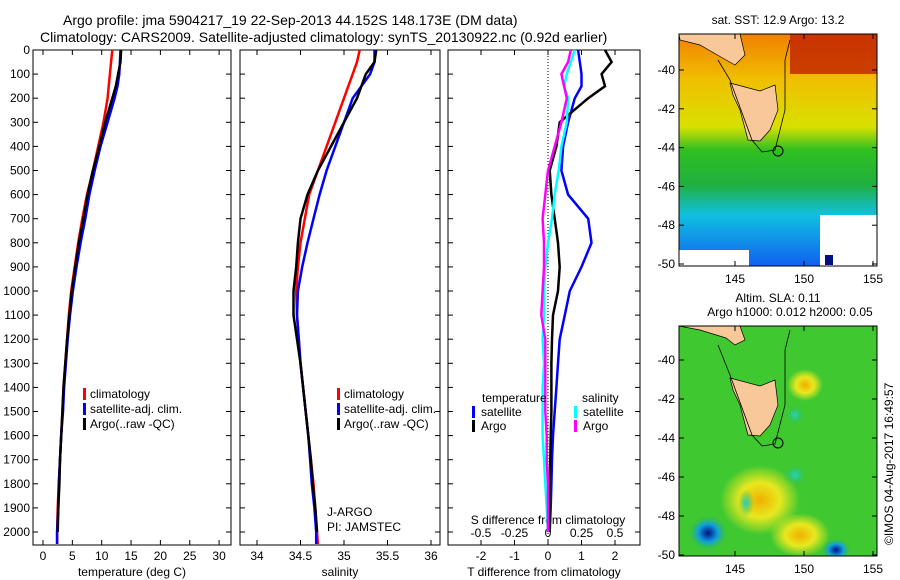 This screenshot has height=580, width=900. What do you see at coordinates (219, 556) in the screenshot?
I see `x-tick-label: 30` at bounding box center [219, 556].